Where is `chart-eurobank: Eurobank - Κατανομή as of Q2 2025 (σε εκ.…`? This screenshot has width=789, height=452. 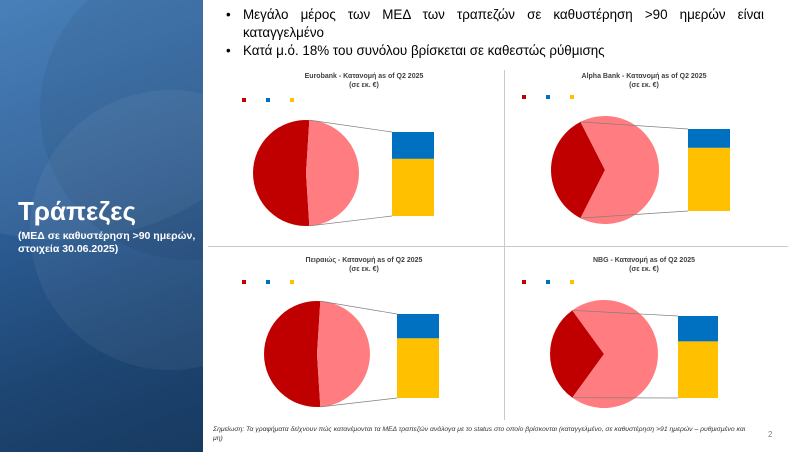 chart-eurobank: Eurobank - Κατανομή as of Q2 2025 (σε εκ.… is located at coordinates (364, 155).